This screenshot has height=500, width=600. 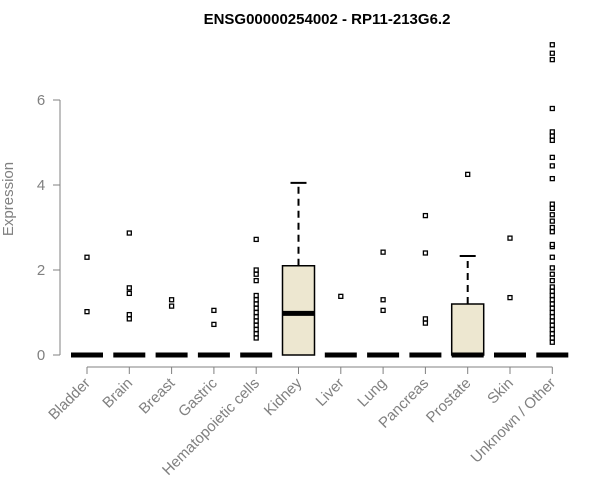 What do you see at coordinates (41, 185) in the screenshot?
I see `y-tick-label: 4` at bounding box center [41, 185].